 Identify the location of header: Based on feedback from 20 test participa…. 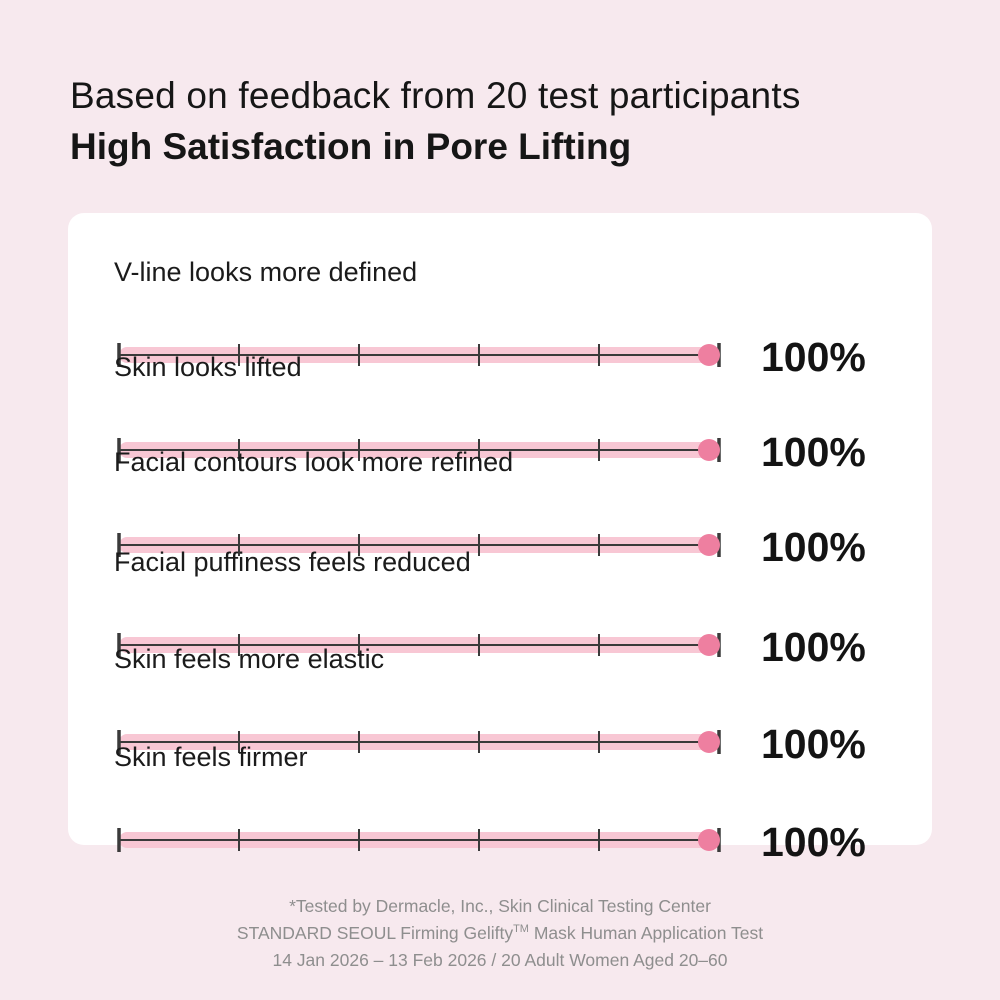
(510, 123).